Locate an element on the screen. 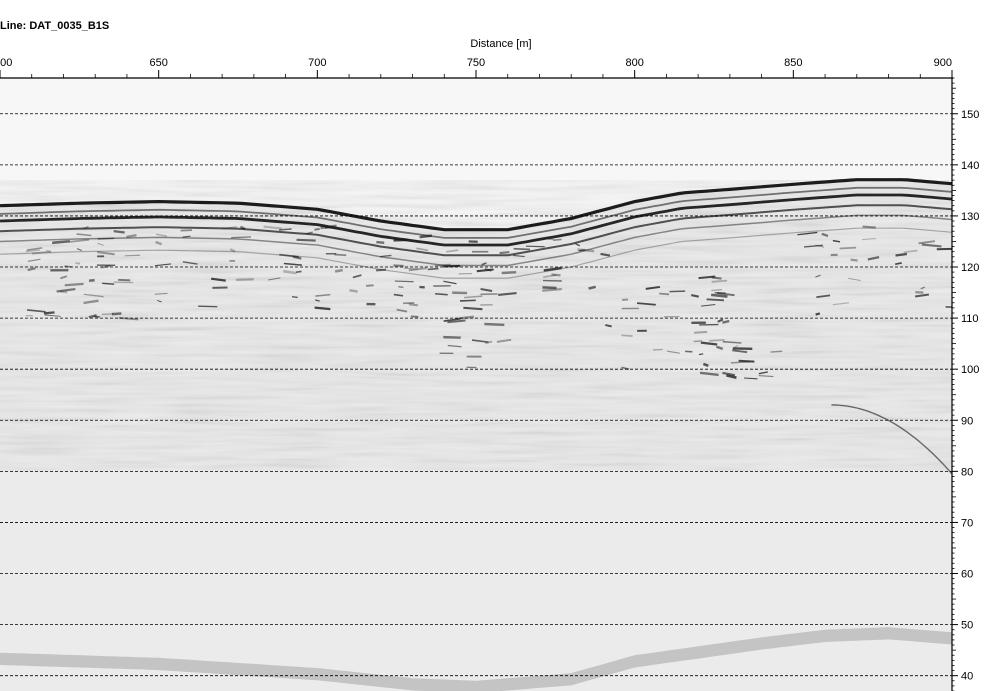 This screenshot has height=691, width=1002. x-axis-title: Distance [m] is located at coordinates (501, 44).